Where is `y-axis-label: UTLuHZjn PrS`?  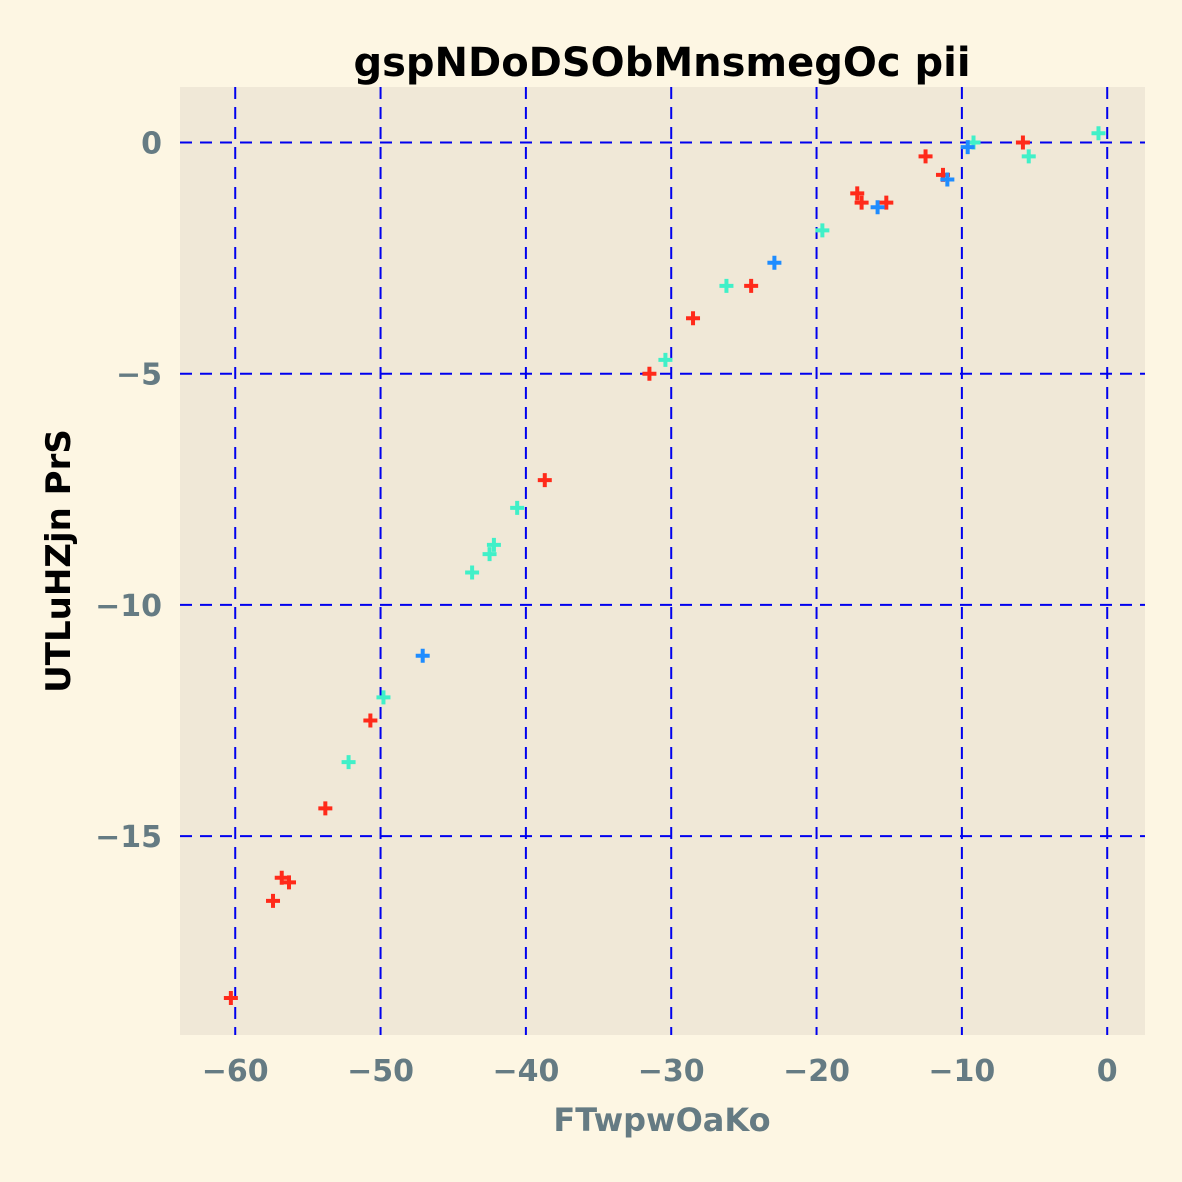
y-axis-label: UTLuHZjn PrS is located at coordinates (59, 561).